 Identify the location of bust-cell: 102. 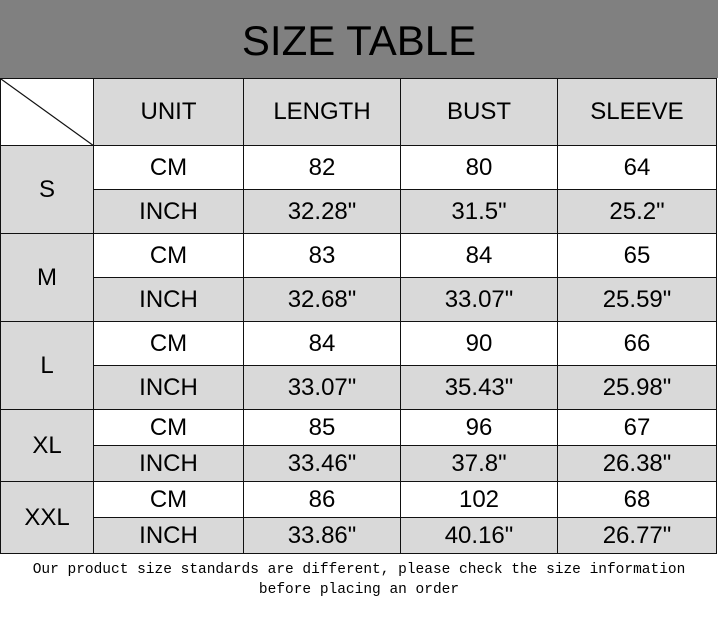
(479, 499).